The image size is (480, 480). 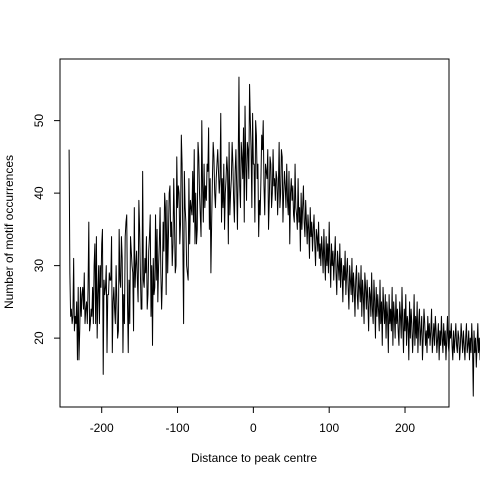 What do you see at coordinates (39, 121) in the screenshot?
I see `y-tick-label: 50` at bounding box center [39, 121].